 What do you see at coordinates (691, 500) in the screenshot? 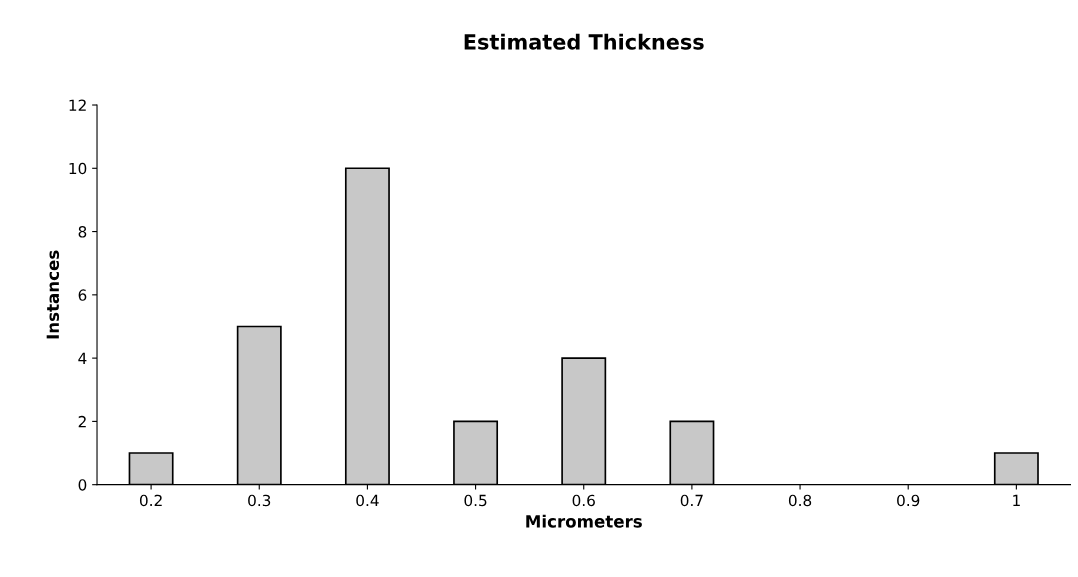
I see `x-tick-label: 0.7` at bounding box center [691, 500].